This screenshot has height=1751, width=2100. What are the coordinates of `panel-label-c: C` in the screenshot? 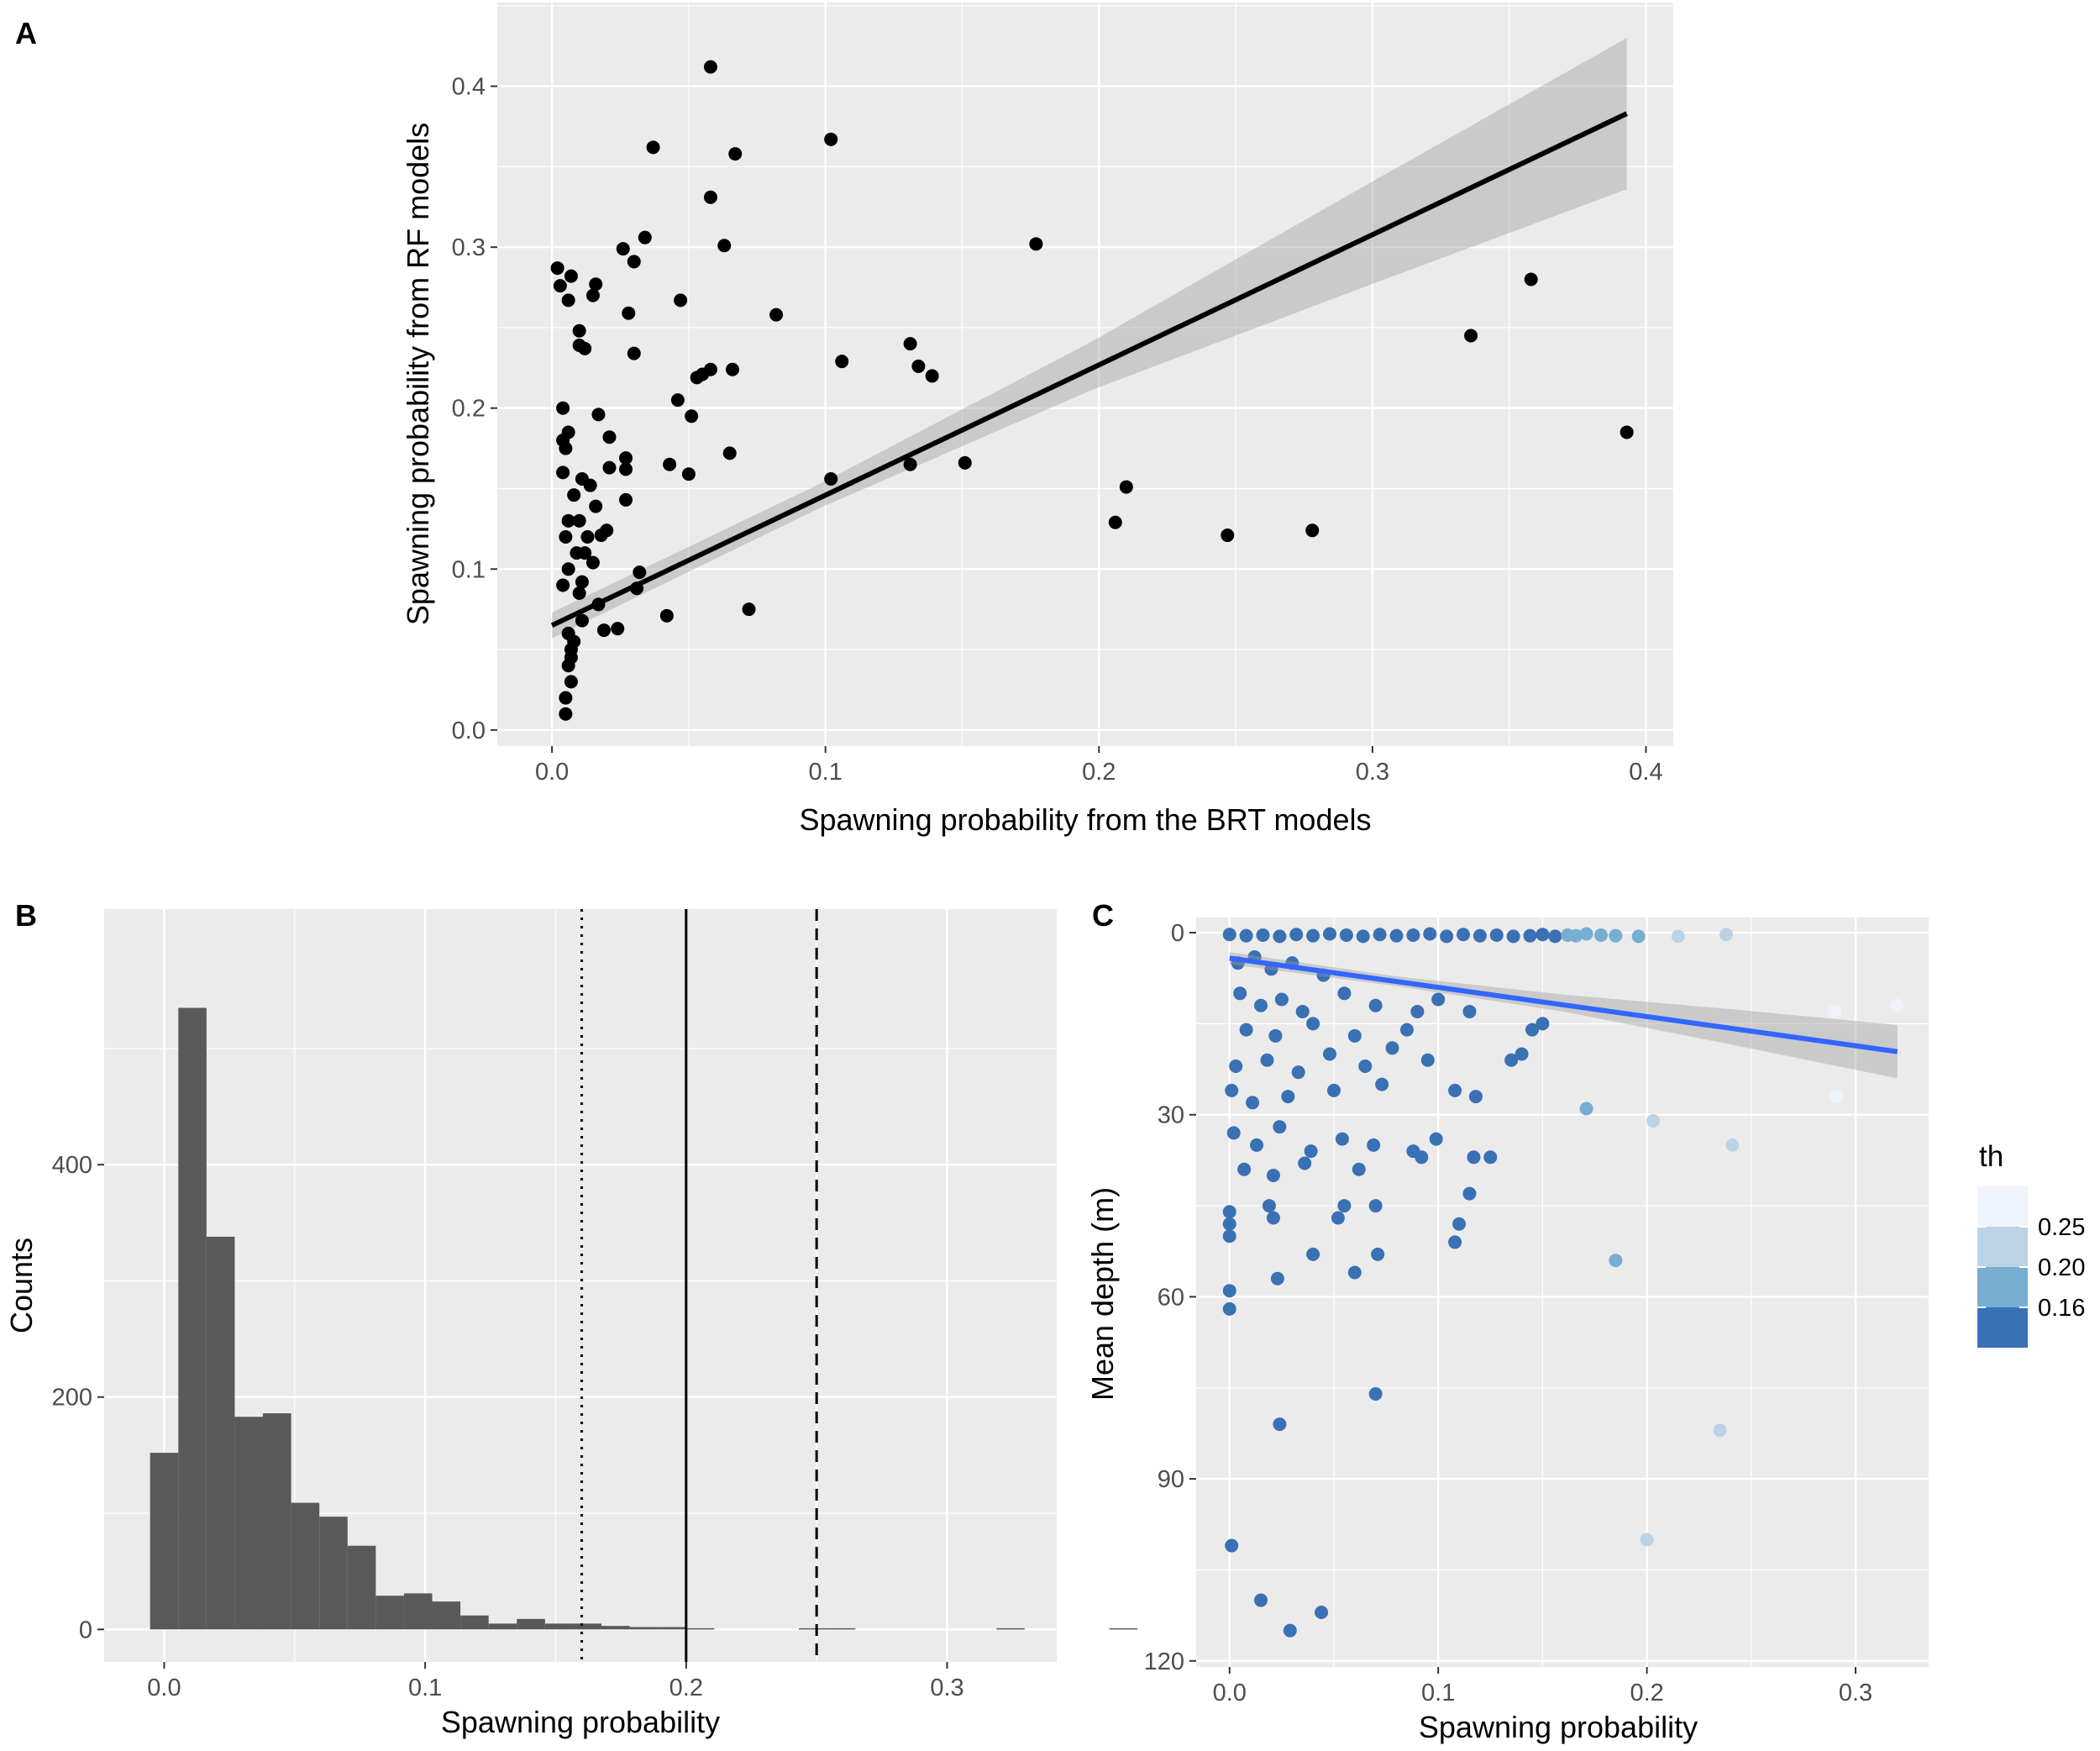 It's located at (1103, 915).